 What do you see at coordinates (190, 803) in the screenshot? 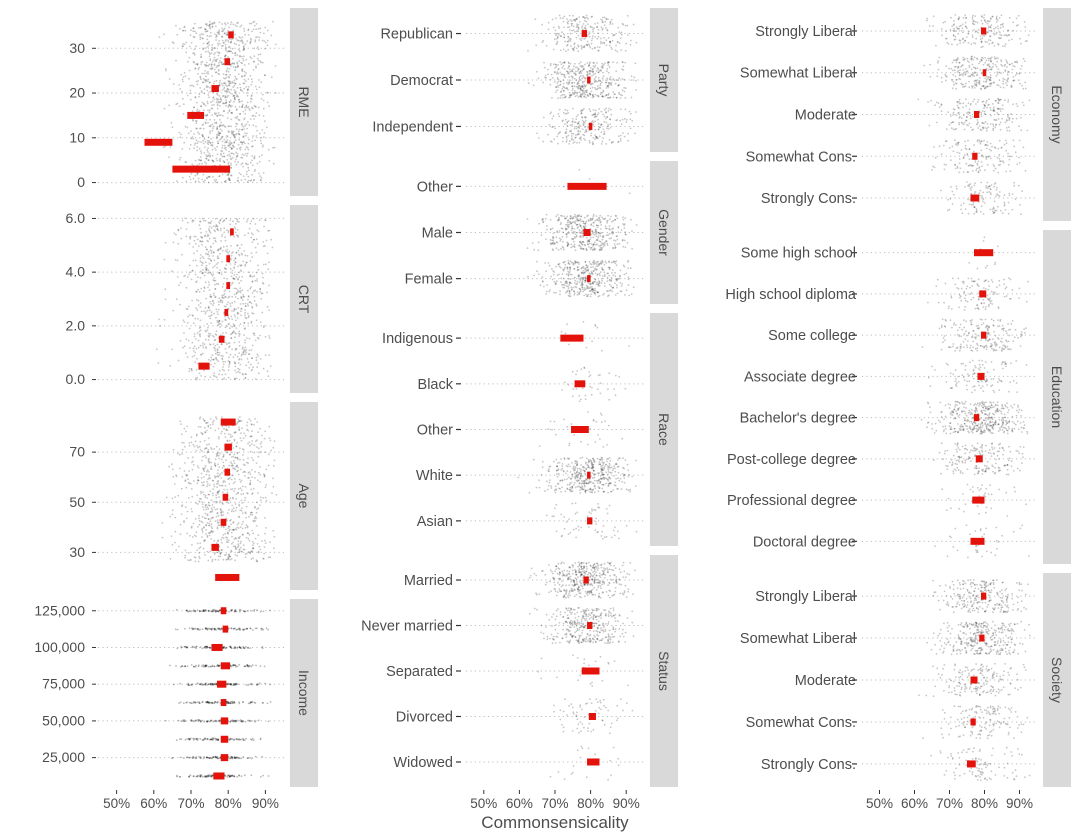
I see `x-tick-label: 70%` at bounding box center [190, 803].